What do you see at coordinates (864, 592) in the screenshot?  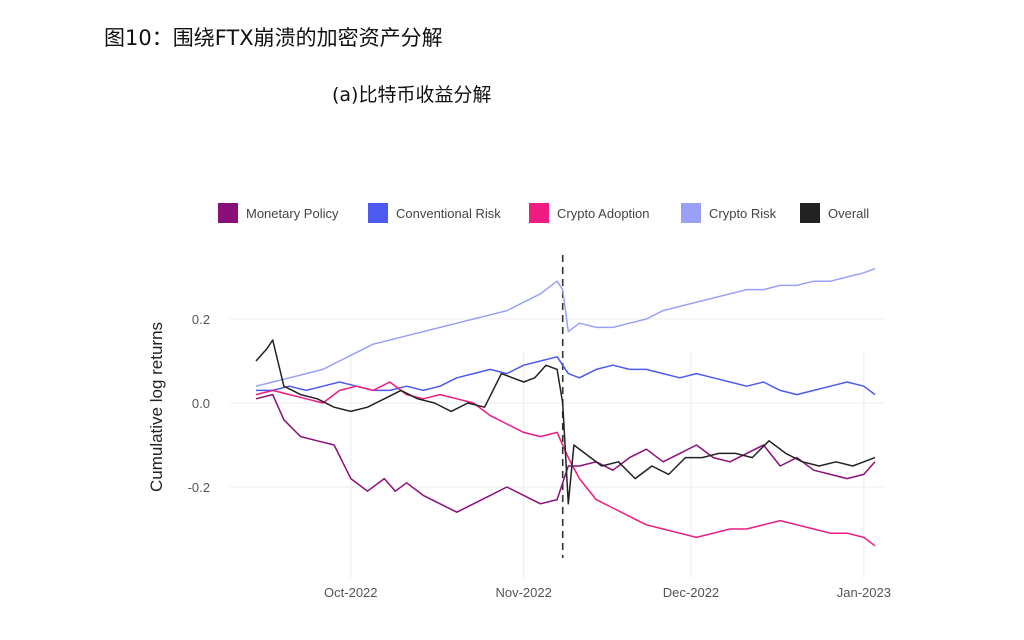 I see `x-tick-label: Jan-2023` at bounding box center [864, 592].